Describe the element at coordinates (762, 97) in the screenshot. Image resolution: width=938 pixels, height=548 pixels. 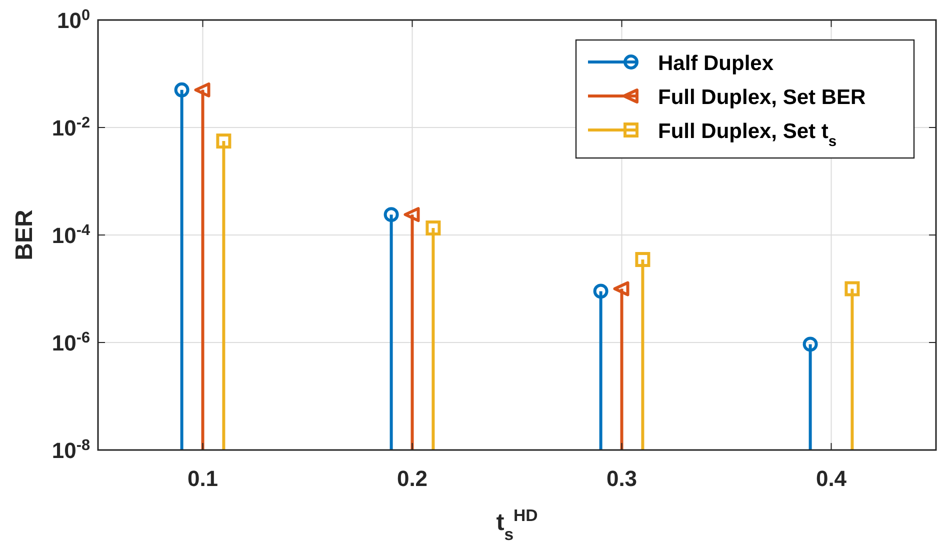
I see `legend-label: Full Duplex, Set BER` at that location.